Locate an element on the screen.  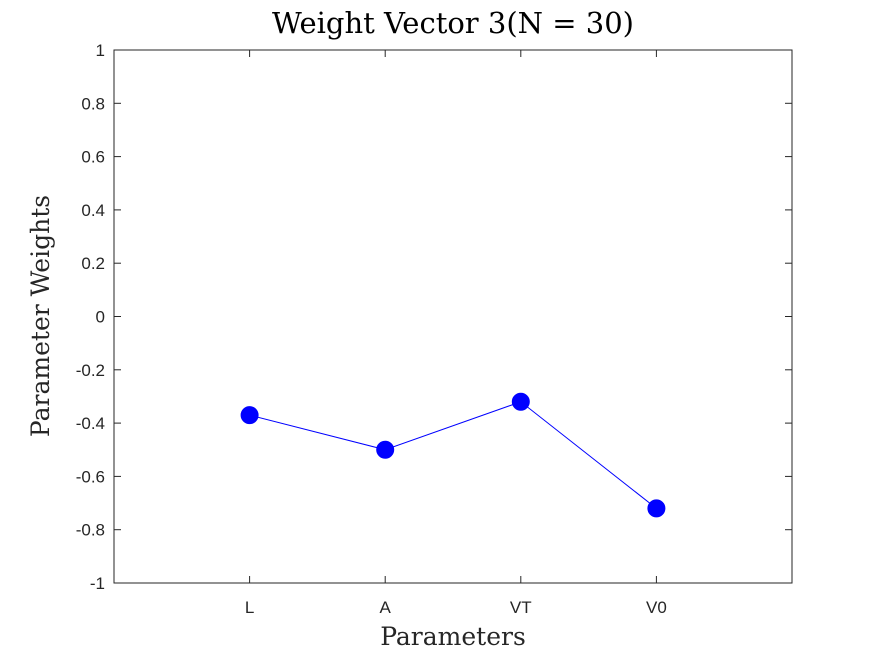
y-tick-label: 0.4 is located at coordinates (93, 210).